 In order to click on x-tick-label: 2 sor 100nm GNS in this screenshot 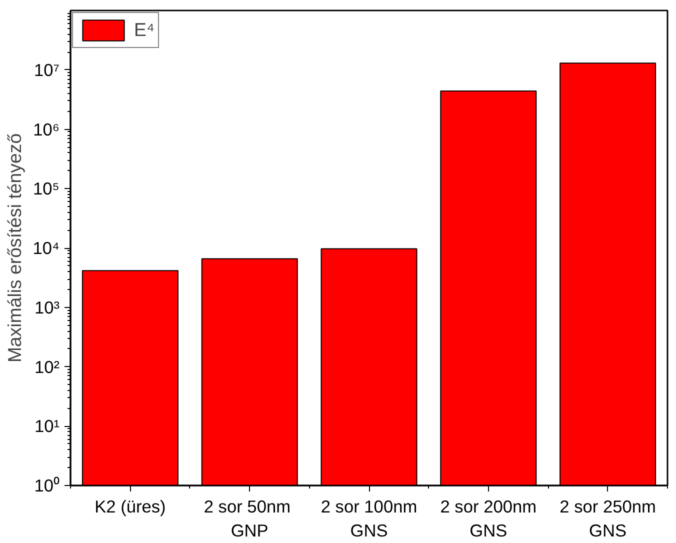, I will do `click(369, 518)`.